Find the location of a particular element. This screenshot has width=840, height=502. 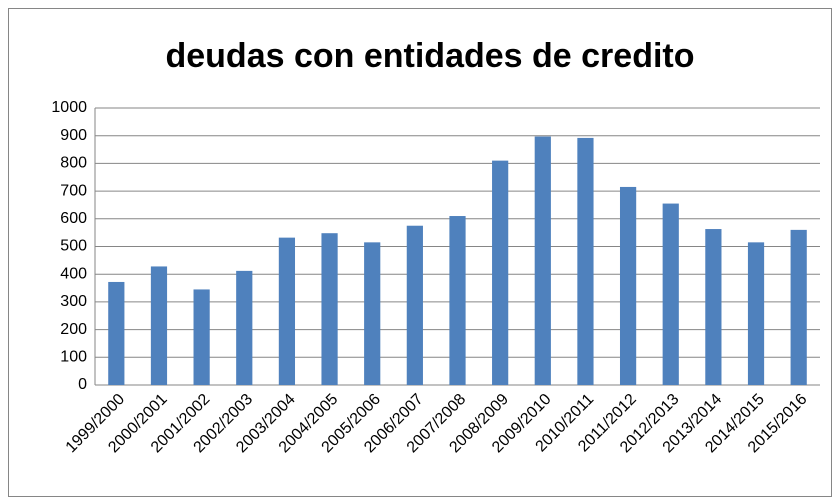

y-tick-label: 800 is located at coordinates (73, 163).